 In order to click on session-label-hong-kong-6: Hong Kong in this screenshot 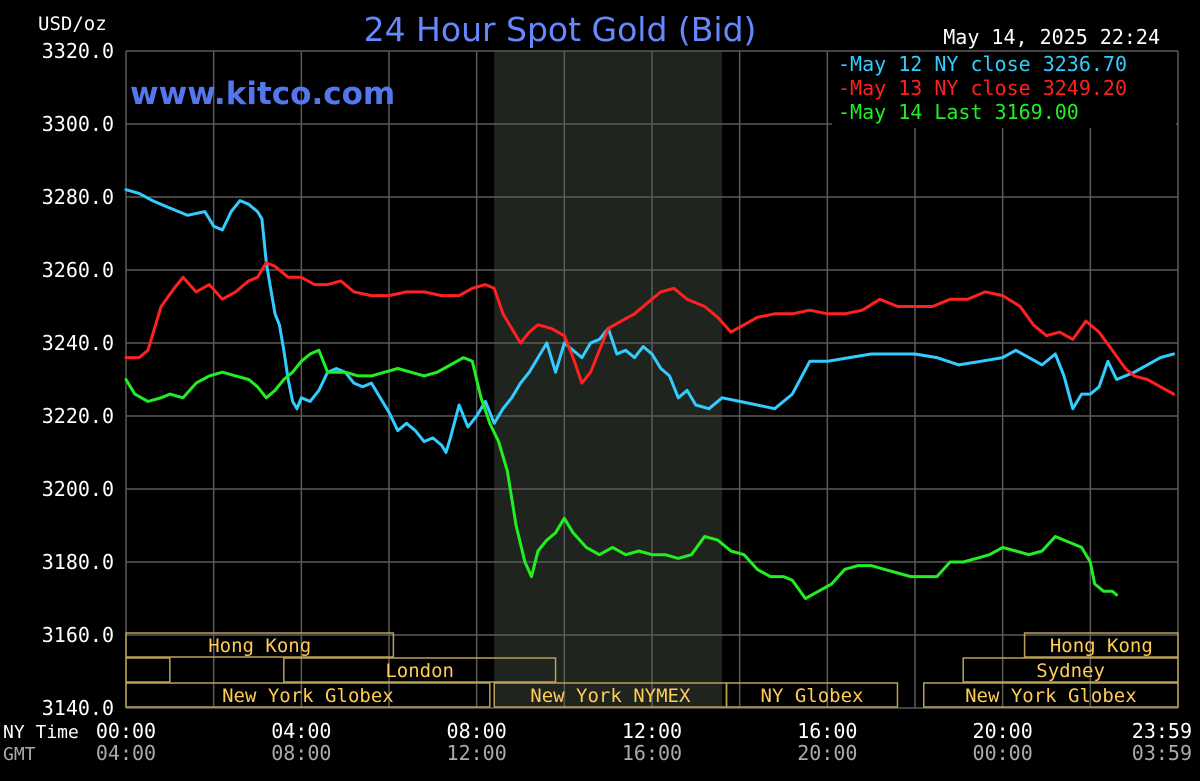, I will do `click(1101, 646)`.